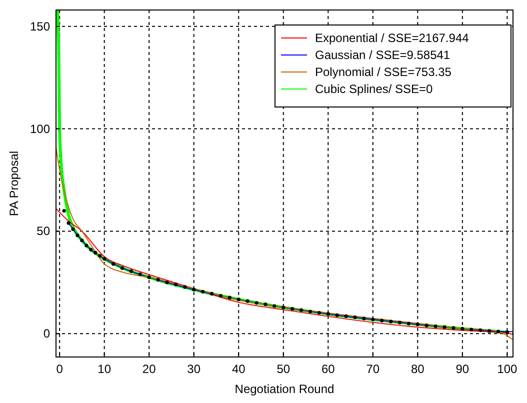 The height and width of the screenshot is (403, 527). I want to click on y-axis-title: PA Proposal, so click(14, 183).